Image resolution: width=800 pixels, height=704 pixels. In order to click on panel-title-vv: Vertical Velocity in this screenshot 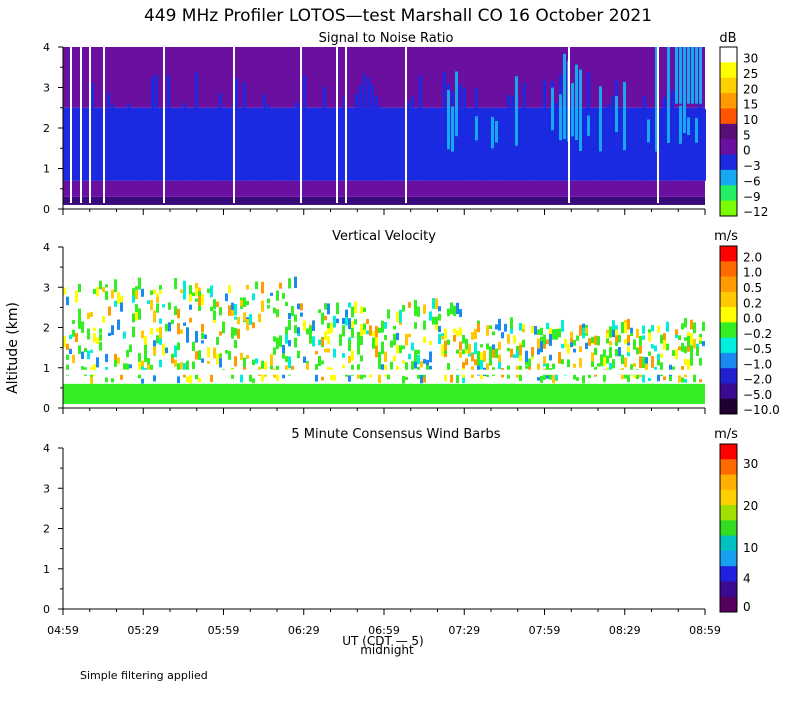, I will do `click(384, 236)`.